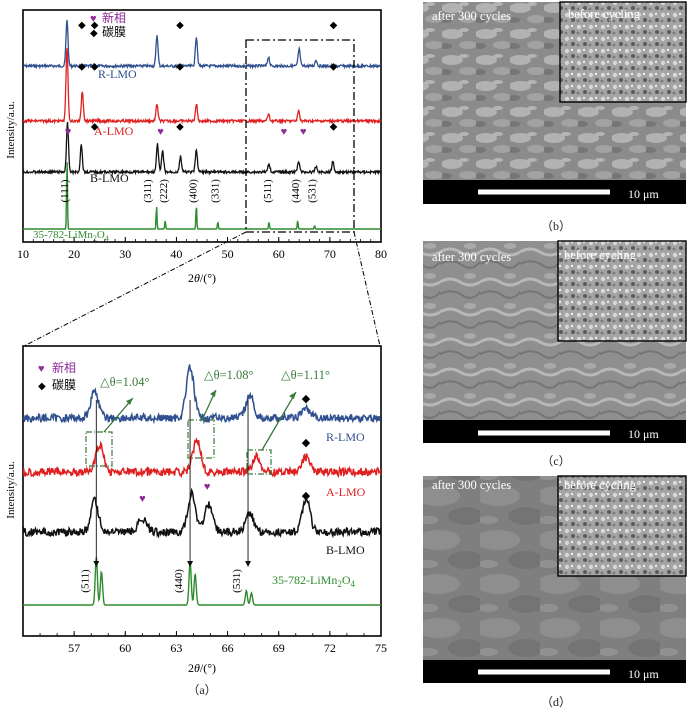  What do you see at coordinates (604, 14) in the screenshot?
I see `sem-b-before: before cycling` at bounding box center [604, 14].